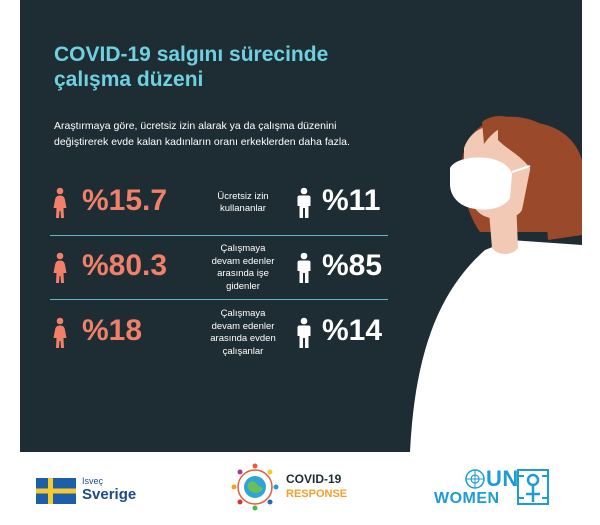 This screenshot has height=525, width=600. I want to click on un-emblem-icon, so click(475, 479).